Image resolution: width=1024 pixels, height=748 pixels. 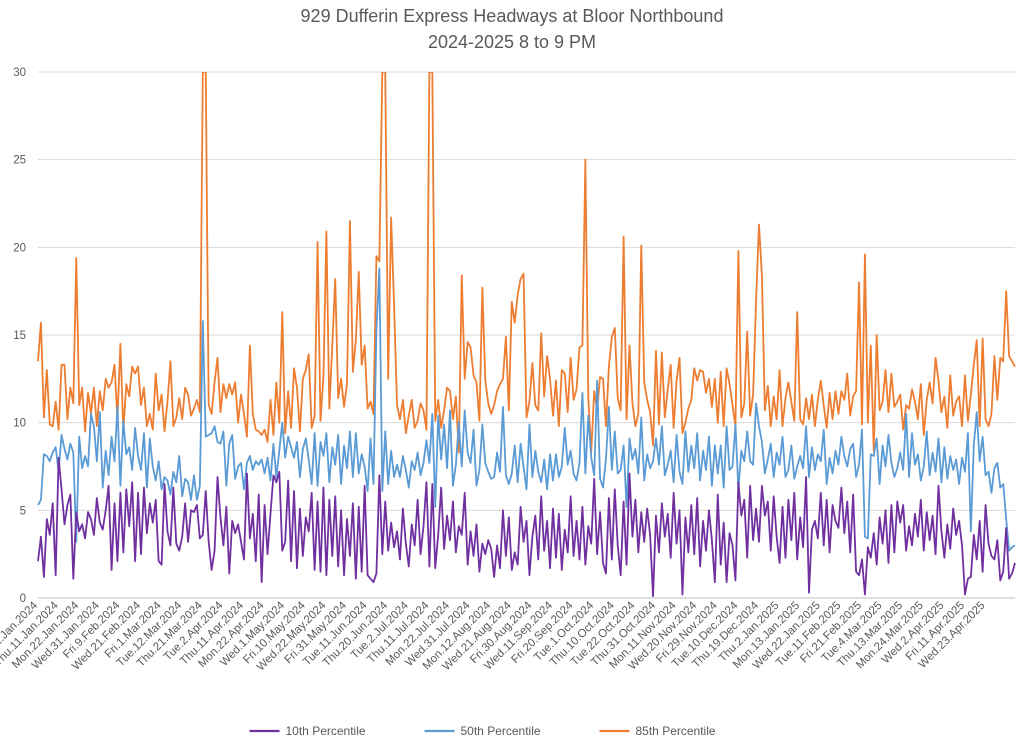 I want to click on y-tick-label: 0, so click(x=23, y=599).